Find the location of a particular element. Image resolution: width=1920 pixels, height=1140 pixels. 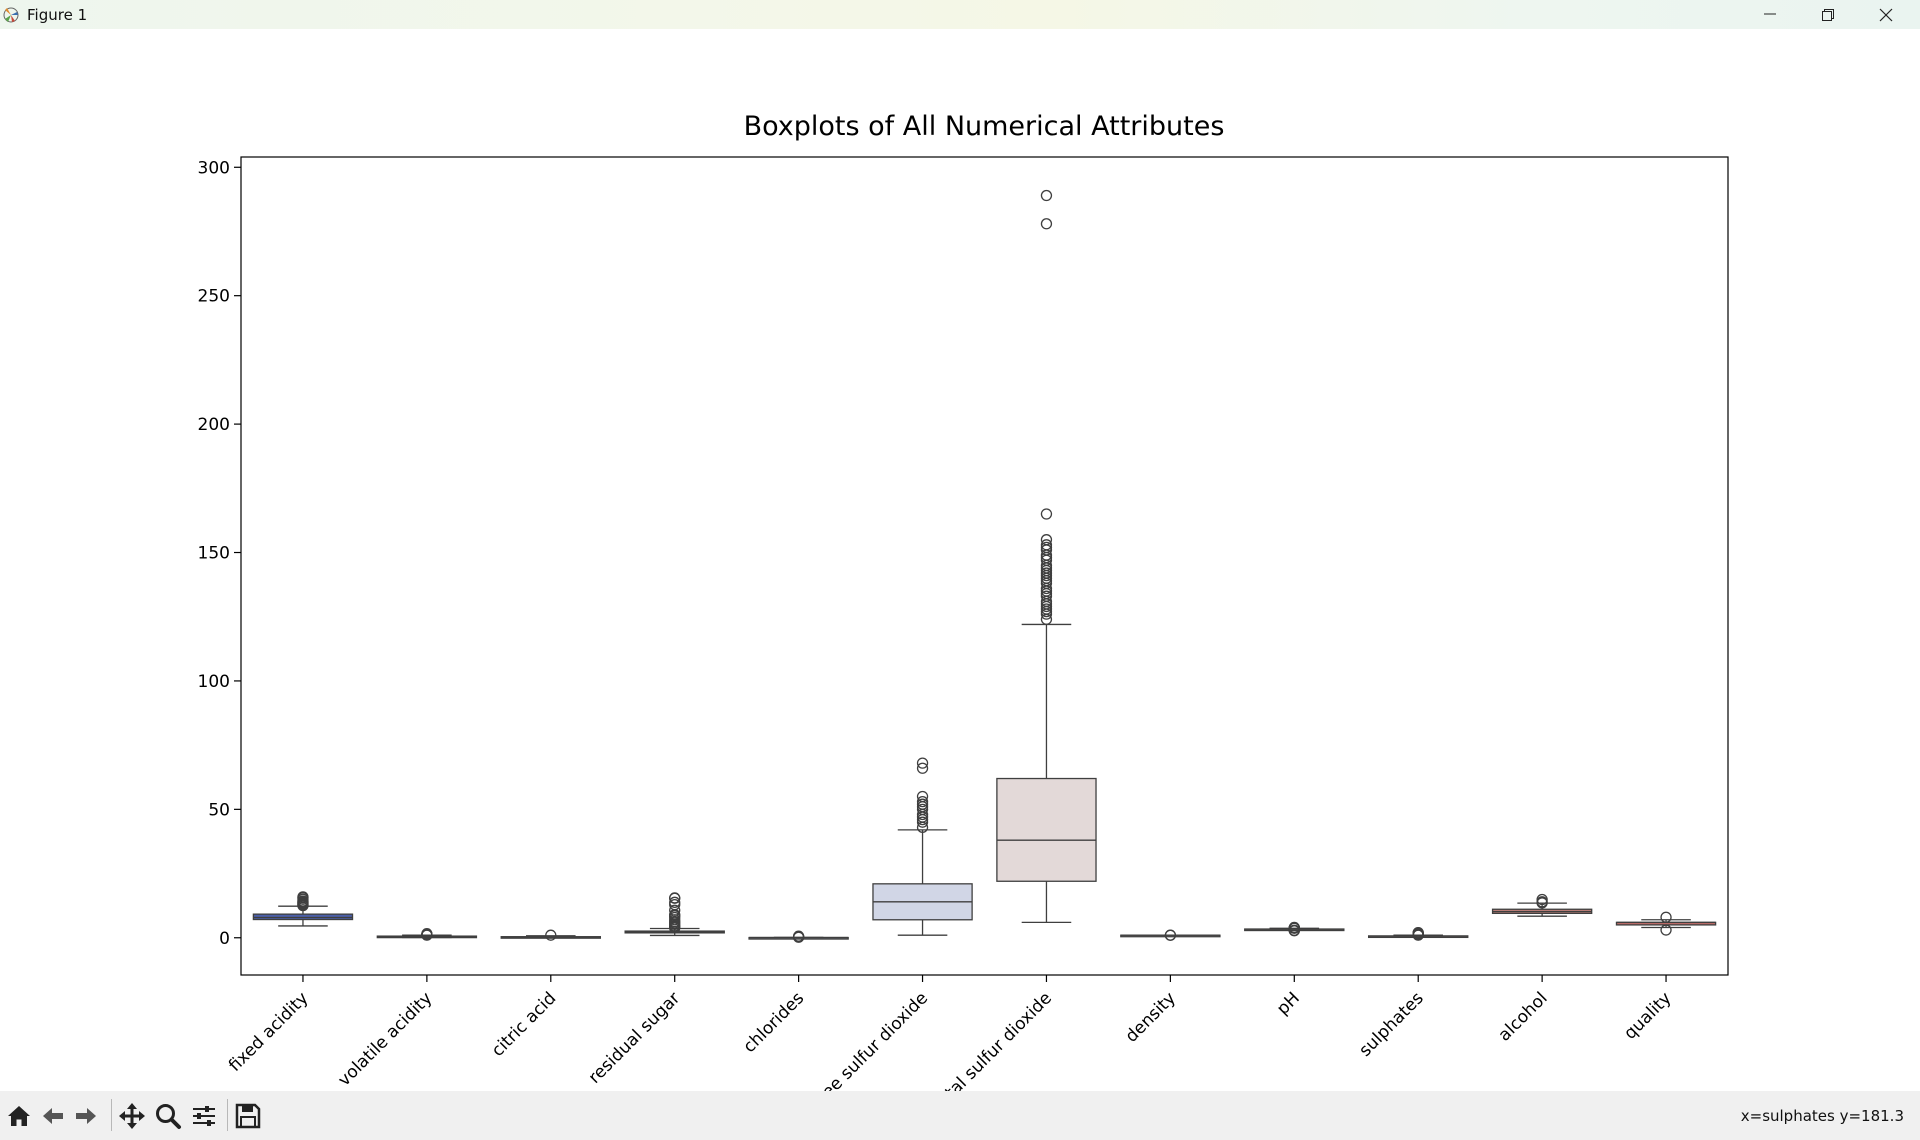

configure-subplots-button is located at coordinates (204, 1116).